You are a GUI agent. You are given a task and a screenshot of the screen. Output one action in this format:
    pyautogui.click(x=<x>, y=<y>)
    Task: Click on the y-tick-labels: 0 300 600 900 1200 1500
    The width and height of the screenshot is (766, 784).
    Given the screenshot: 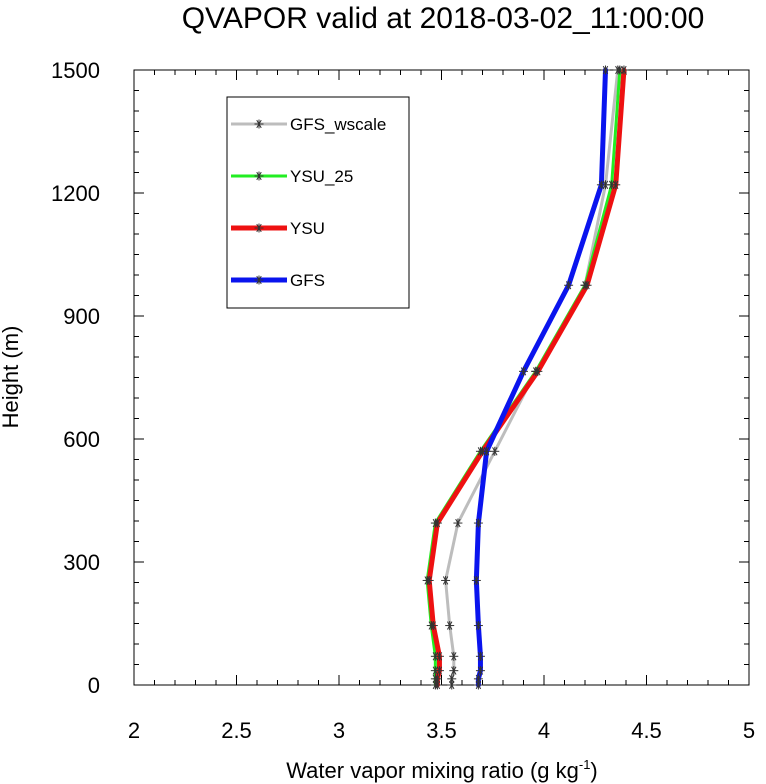 What is the action you would take?
    pyautogui.click(x=75, y=378)
    